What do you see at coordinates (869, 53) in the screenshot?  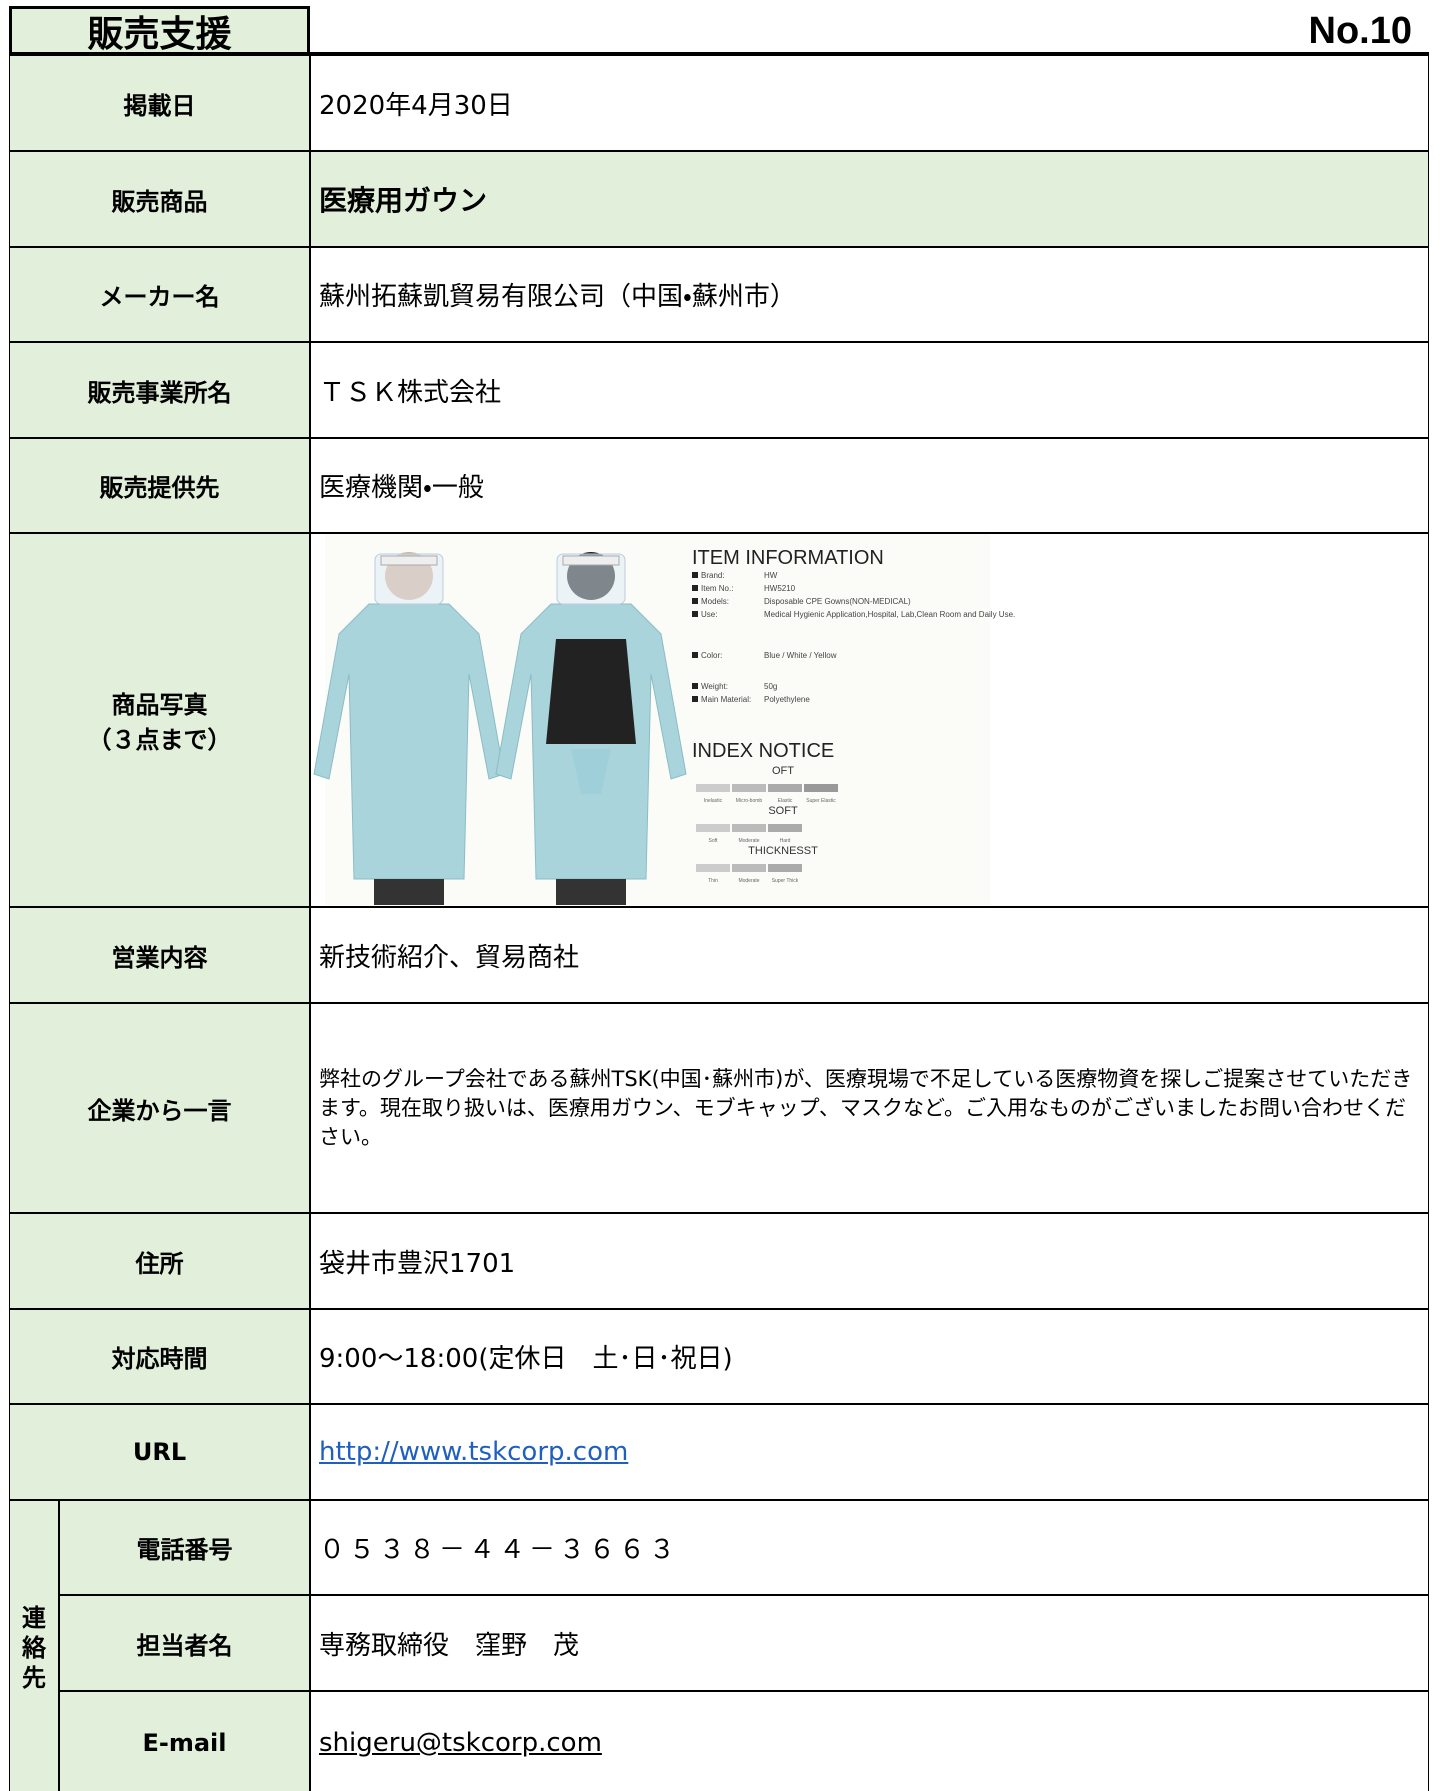 I see `rule` at bounding box center [869, 53].